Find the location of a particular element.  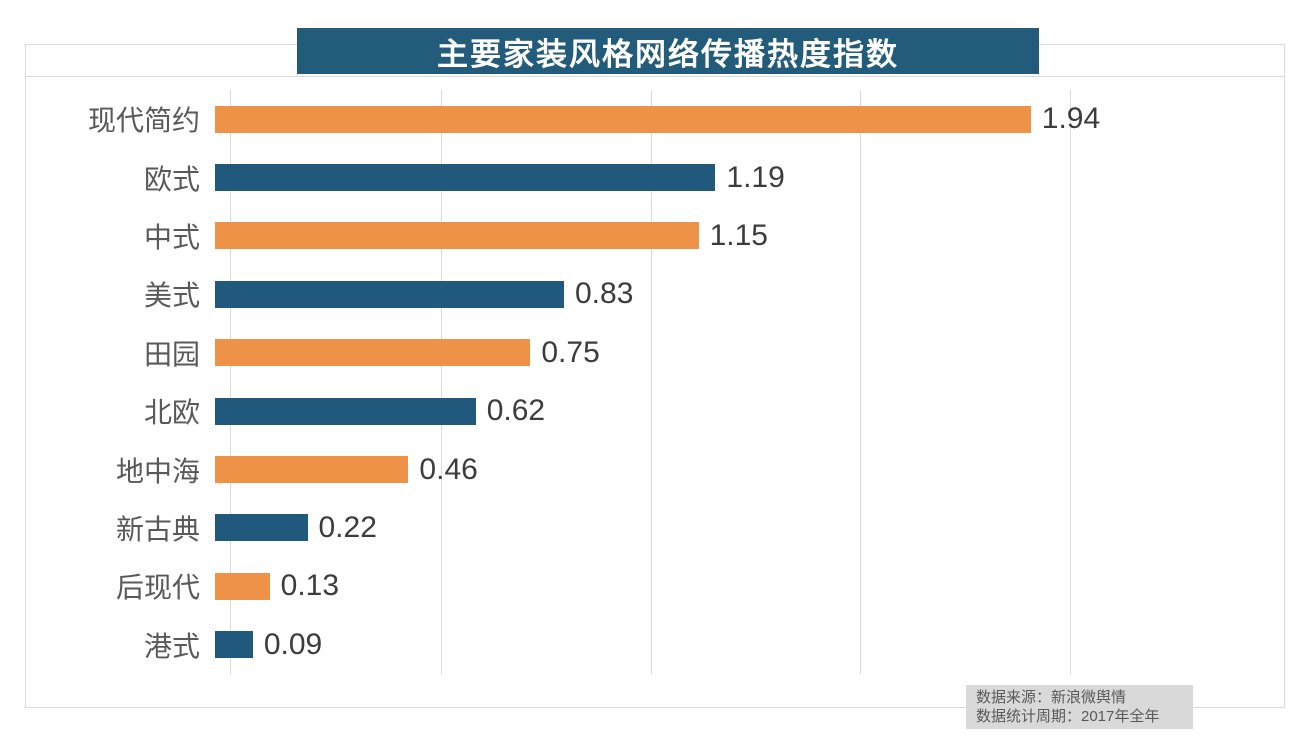

category-label: 后现代 is located at coordinates (157, 588).